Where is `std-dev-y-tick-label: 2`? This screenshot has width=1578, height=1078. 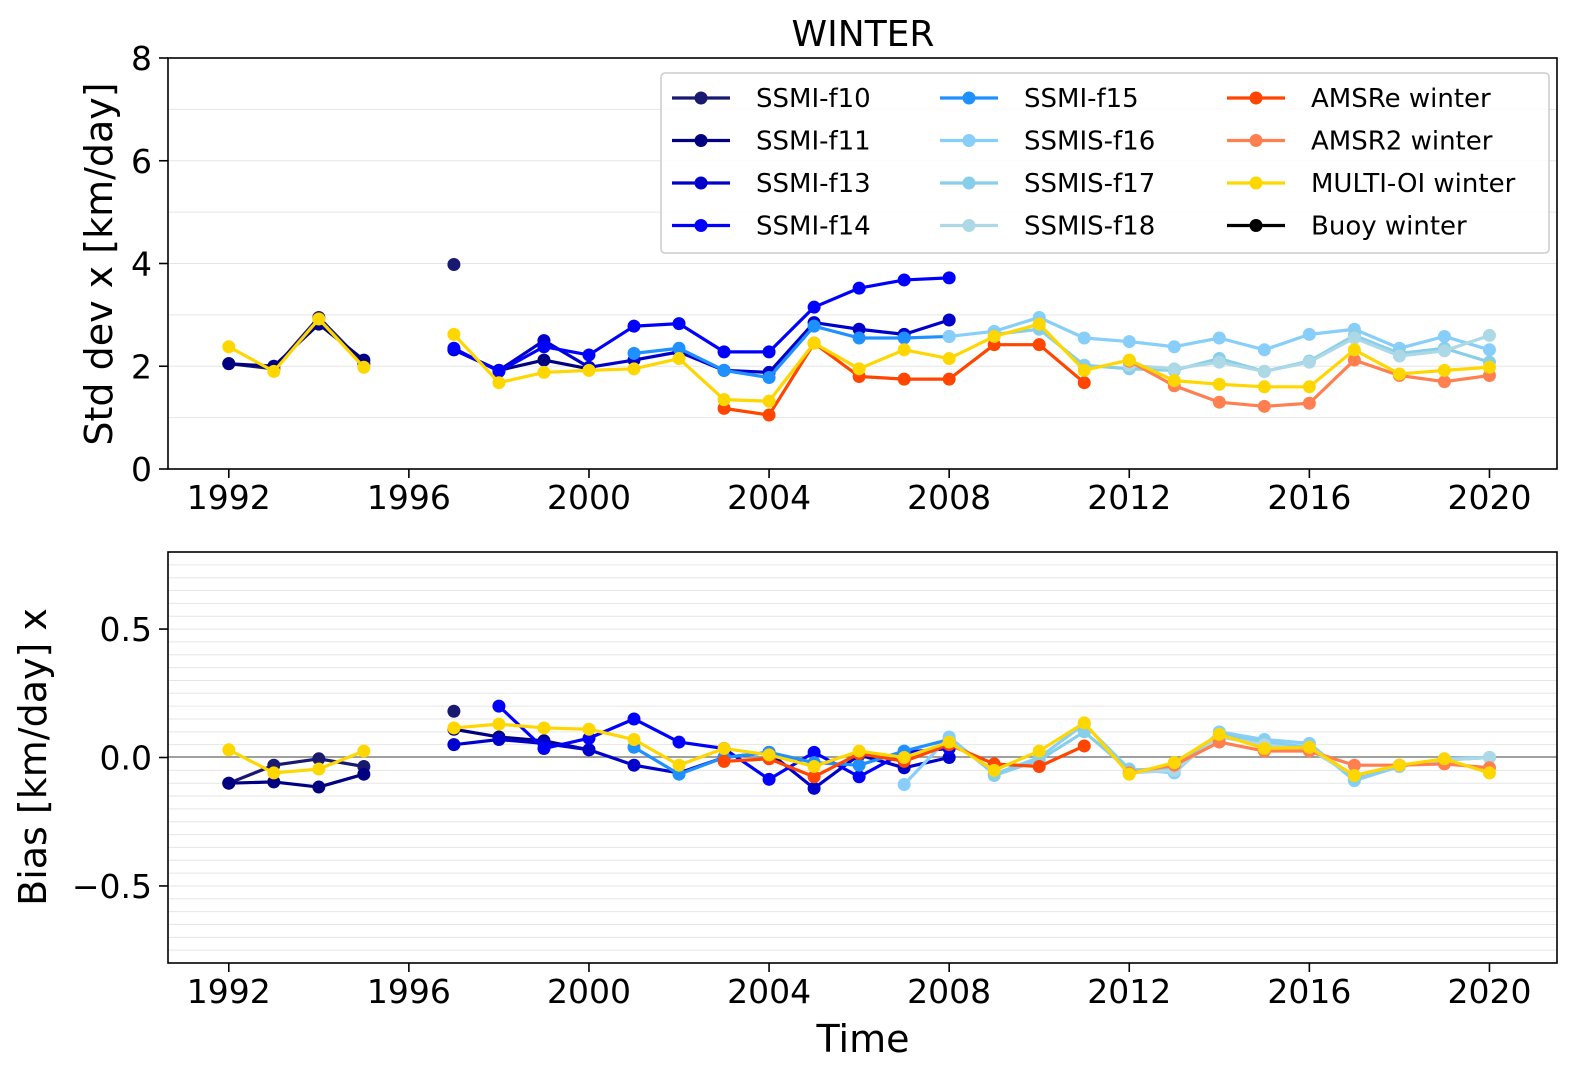
std-dev-y-tick-label: 2 is located at coordinates (141, 366).